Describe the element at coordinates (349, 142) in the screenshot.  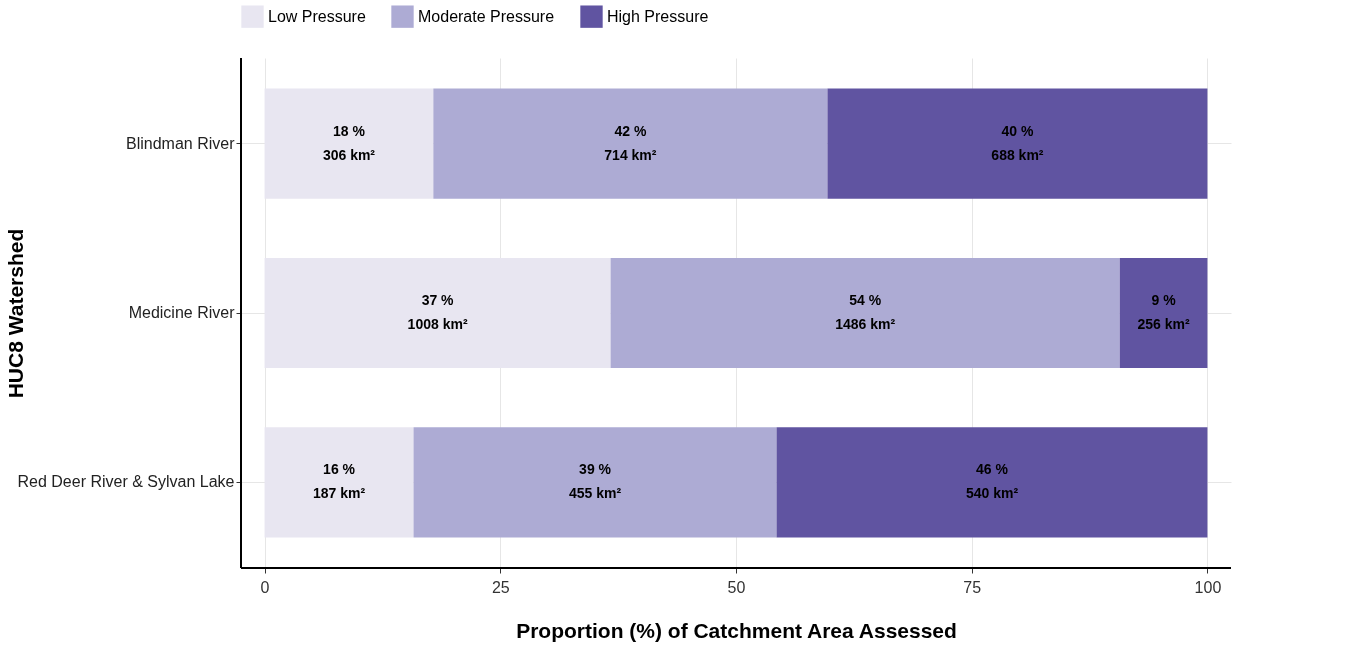
I see `data-label: 18 % 306 km²` at that location.